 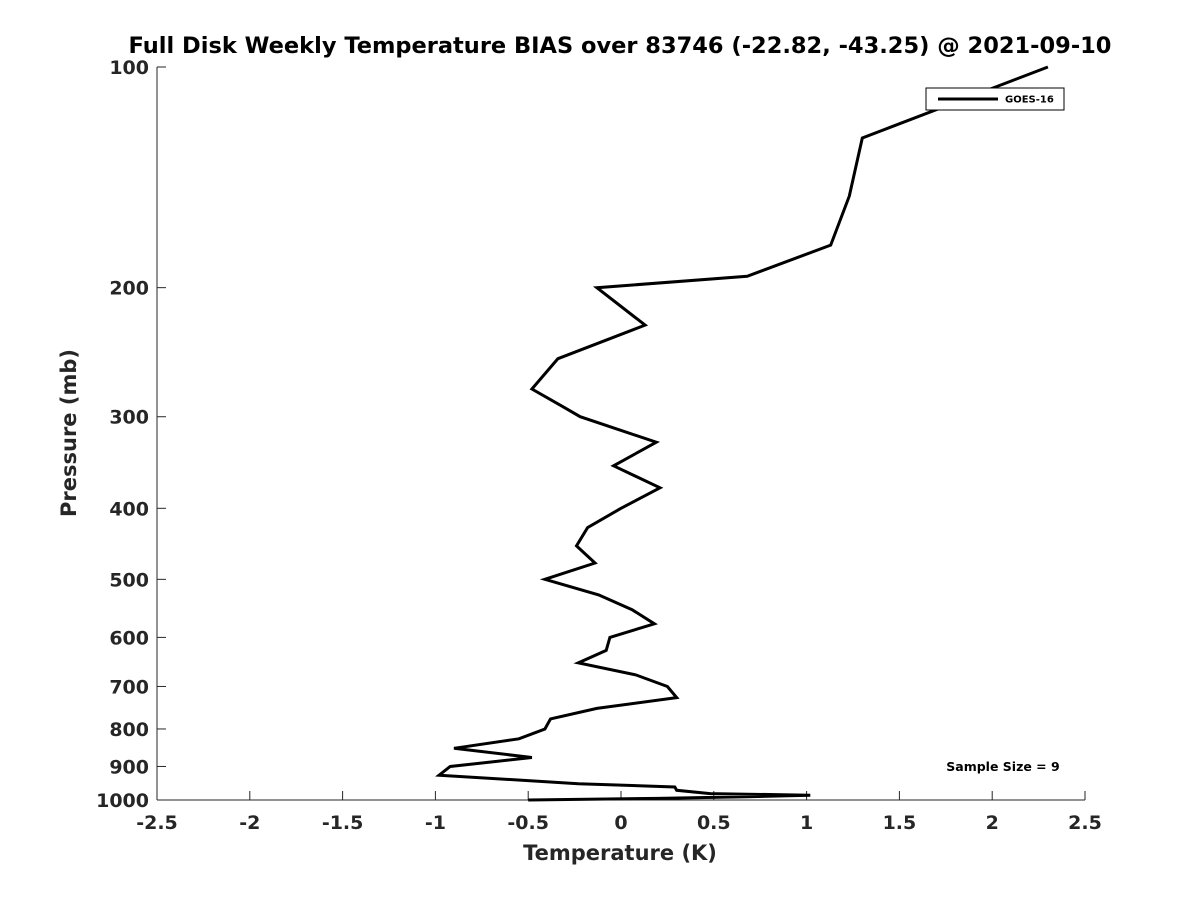 What do you see at coordinates (343, 823) in the screenshot?
I see `x-tick-label: -1.5` at bounding box center [343, 823].